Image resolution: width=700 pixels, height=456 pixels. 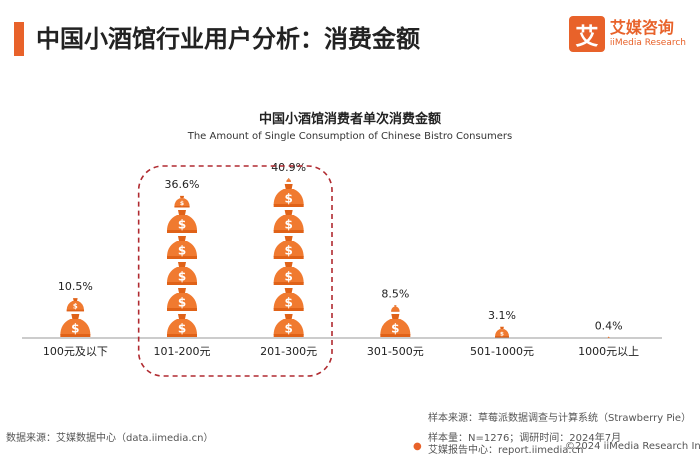 I want to click on value-label-6: 0.4%, so click(x=609, y=325).